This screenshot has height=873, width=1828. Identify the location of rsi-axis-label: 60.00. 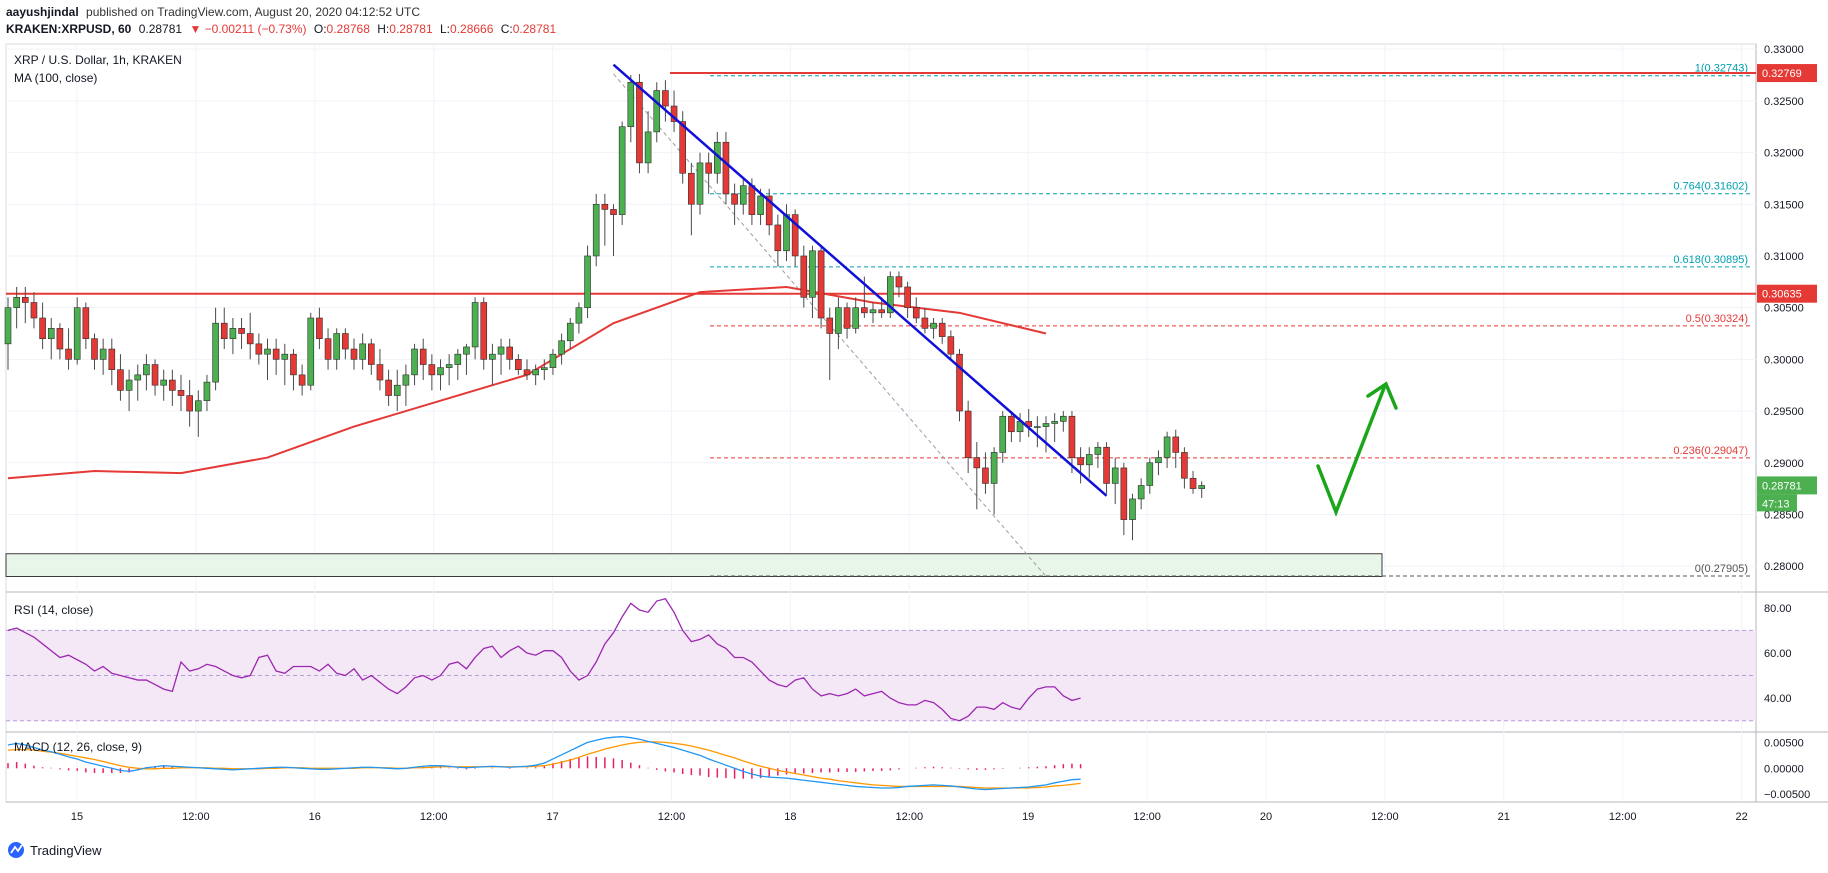
(1778, 654).